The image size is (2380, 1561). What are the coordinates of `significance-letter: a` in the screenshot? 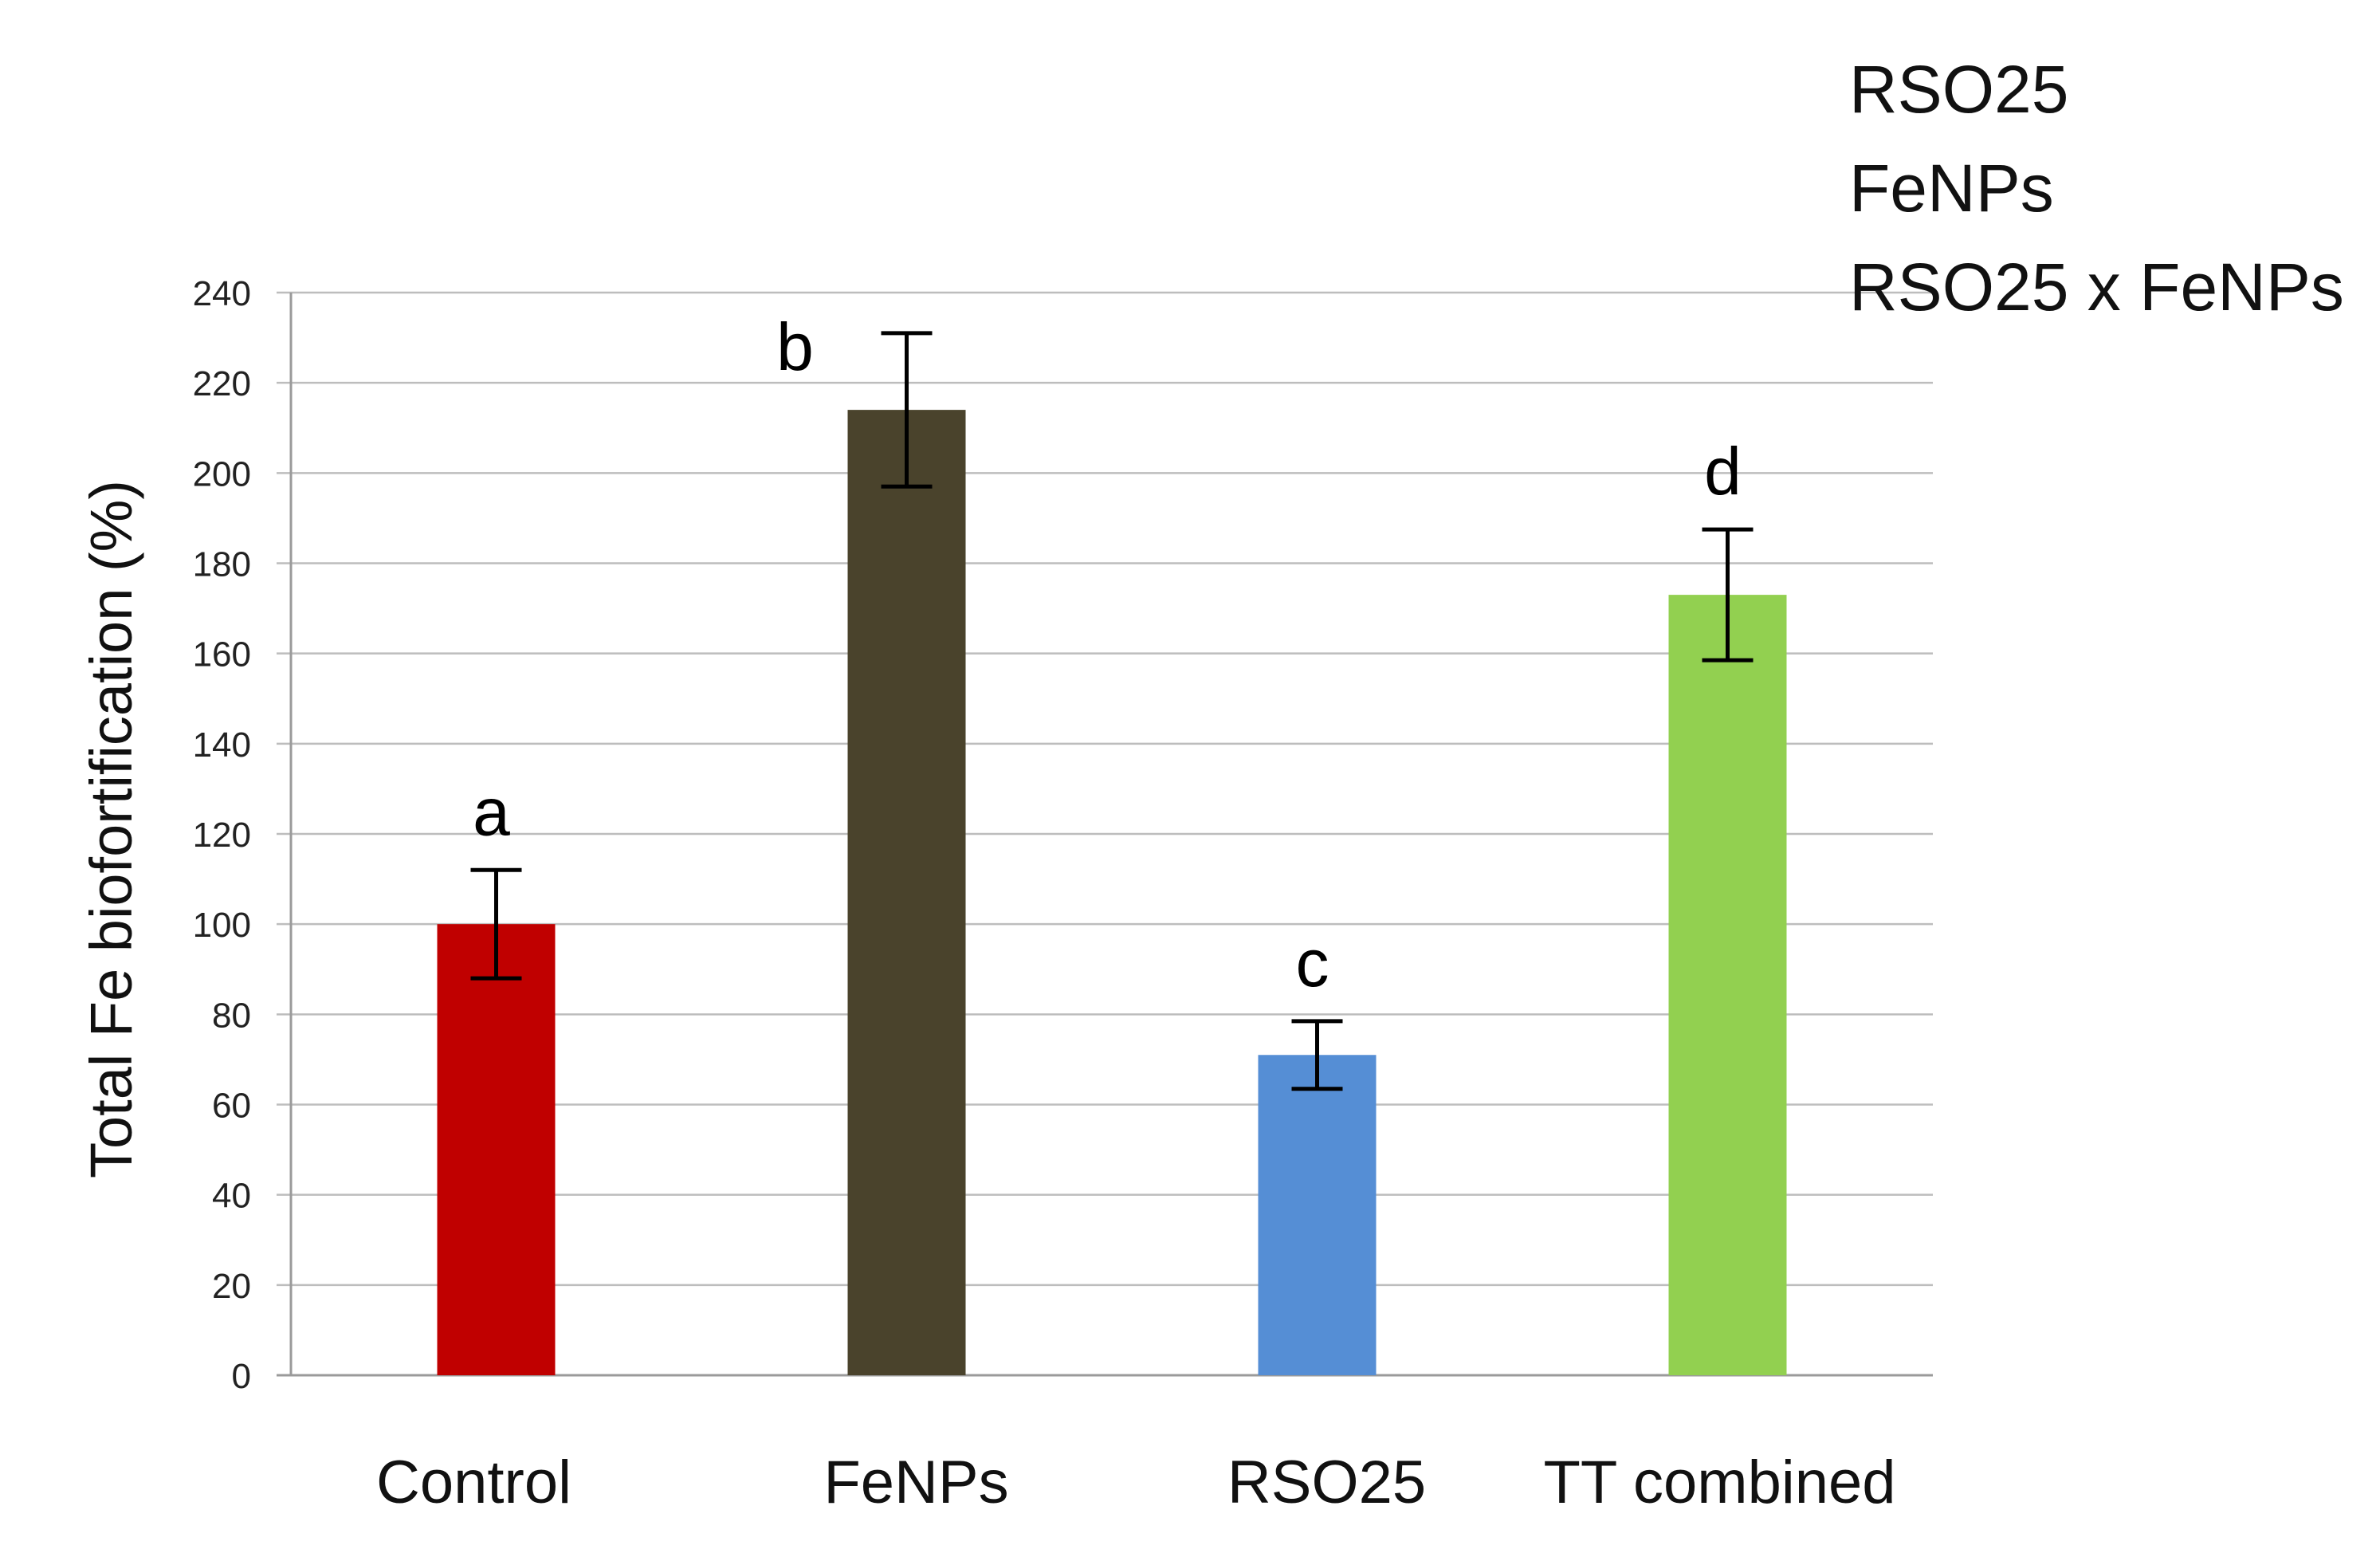 It's located at (491, 811).